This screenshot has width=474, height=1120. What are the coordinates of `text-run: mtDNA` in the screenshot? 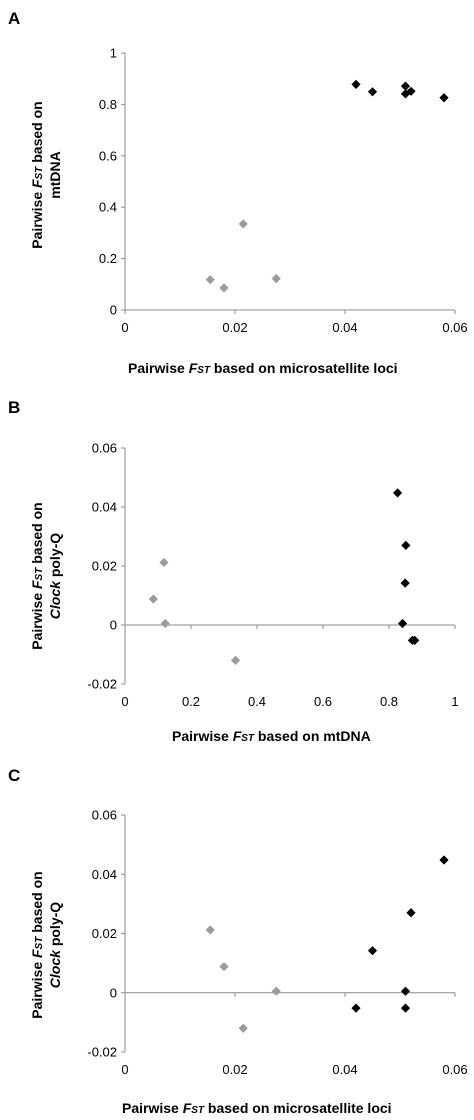 It's located at (55, 174).